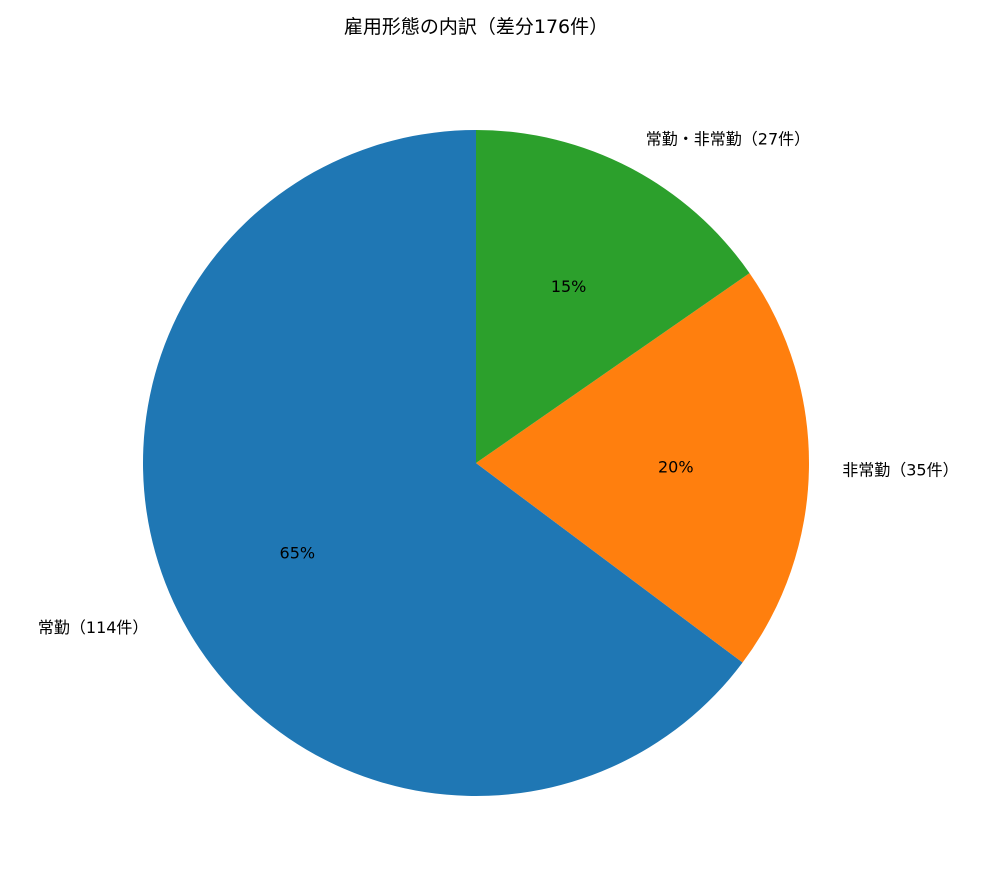 The image size is (1000, 895). What do you see at coordinates (900, 470) in the screenshot?
I see `slice-label-1: 非常勤（35件）` at bounding box center [900, 470].